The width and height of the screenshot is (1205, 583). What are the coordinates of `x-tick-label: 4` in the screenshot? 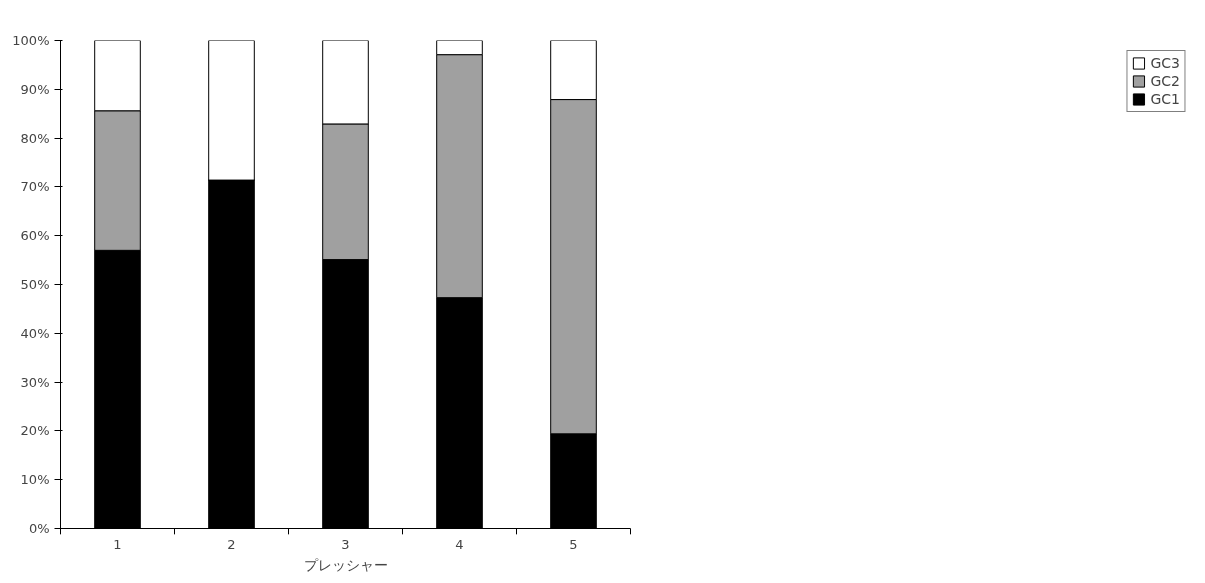 It's located at (459, 544).